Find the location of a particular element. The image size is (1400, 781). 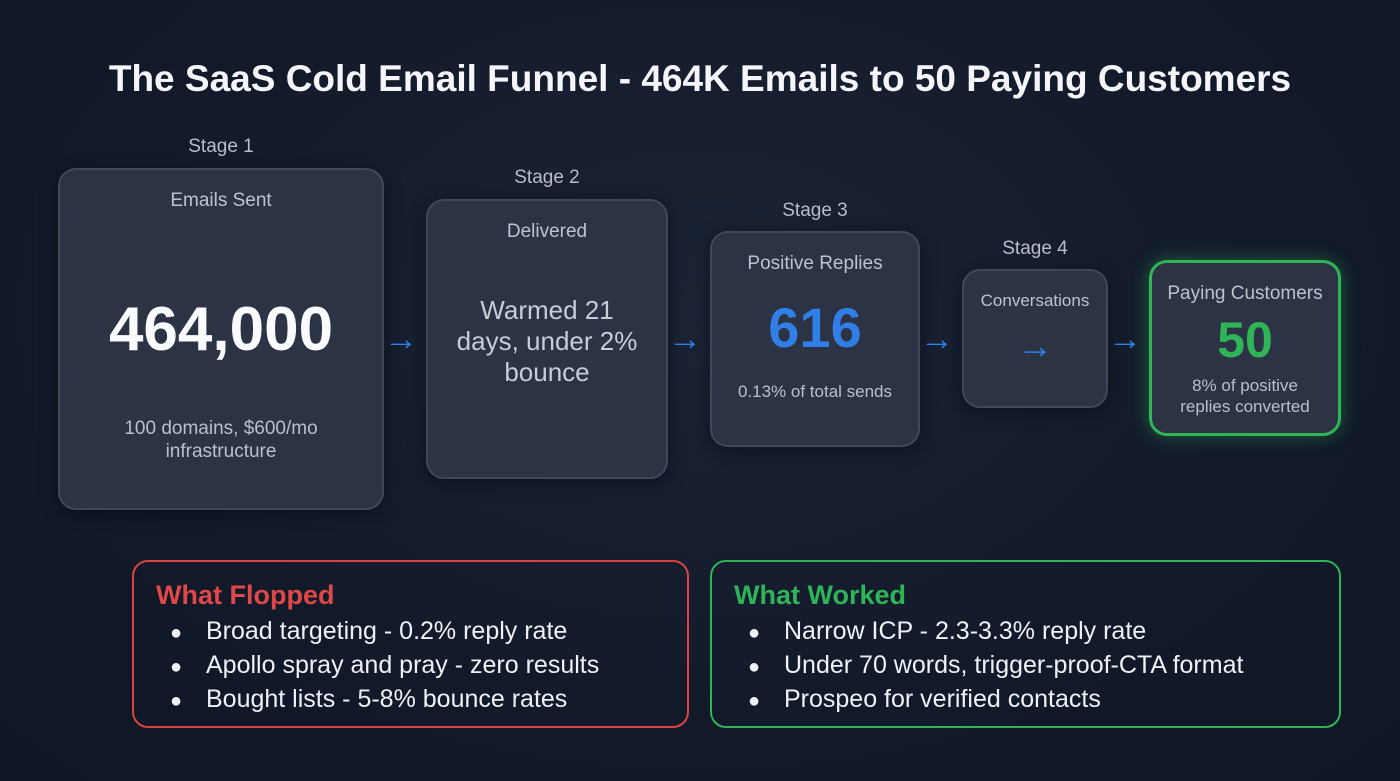

stage-value: 464,000 is located at coordinates (221, 329).